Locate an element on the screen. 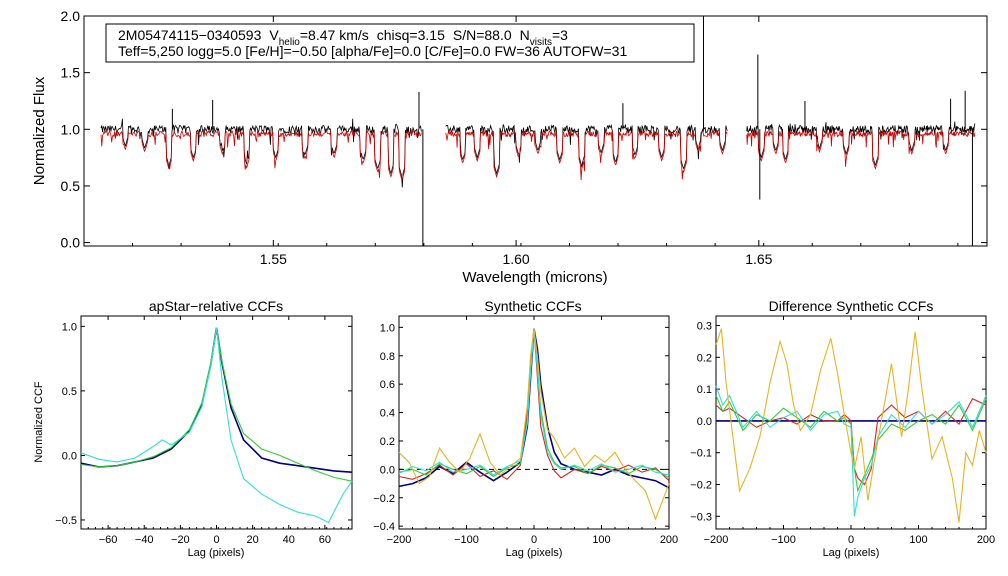  difference-ccf-y-ticks: −0.3 −0.2 −0.1 0.0 0.1 0.2 0.3 is located at coordinates (838, 422).